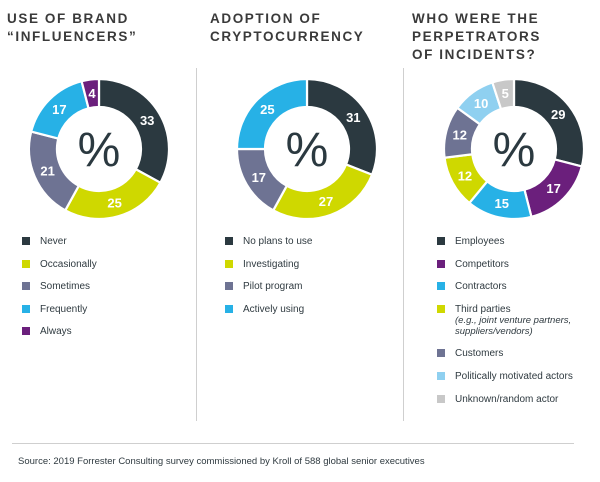 This screenshot has width=600, height=482. What do you see at coordinates (481, 103) in the screenshot?
I see `data-label-politically-motivated-actors: 10` at bounding box center [481, 103].